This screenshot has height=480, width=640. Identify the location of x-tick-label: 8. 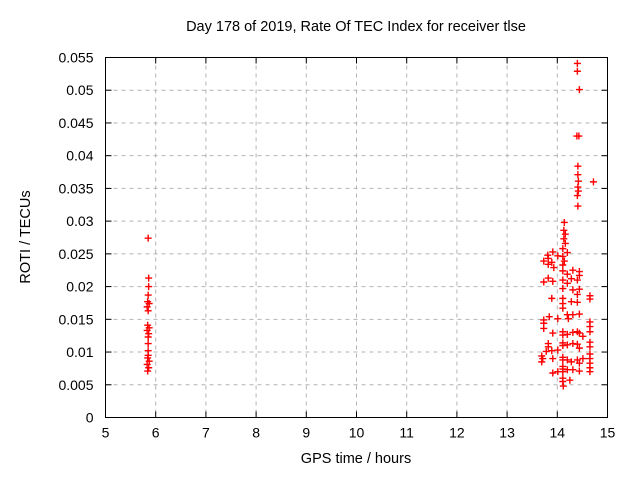
(256, 433).